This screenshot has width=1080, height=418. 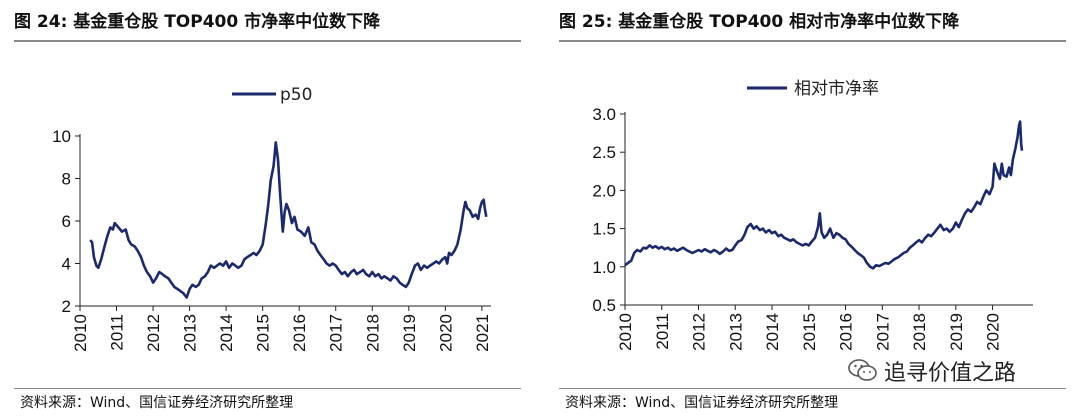 I want to click on watermark: 追寻价值之路, so click(x=932, y=371).